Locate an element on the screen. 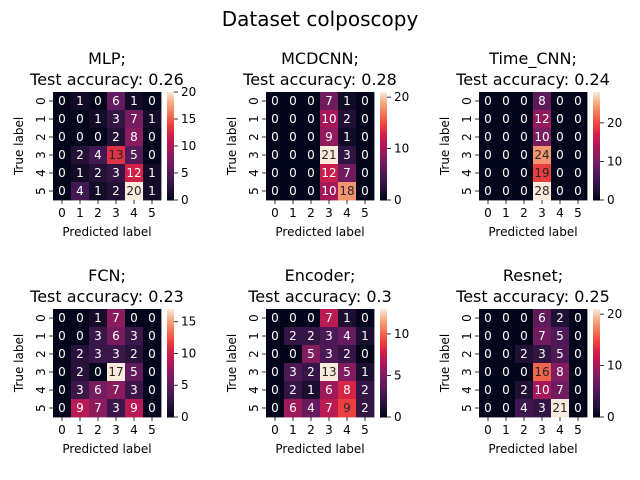 This screenshot has width=640, height=480. cell-value-label: 7 is located at coordinates (329, 101).